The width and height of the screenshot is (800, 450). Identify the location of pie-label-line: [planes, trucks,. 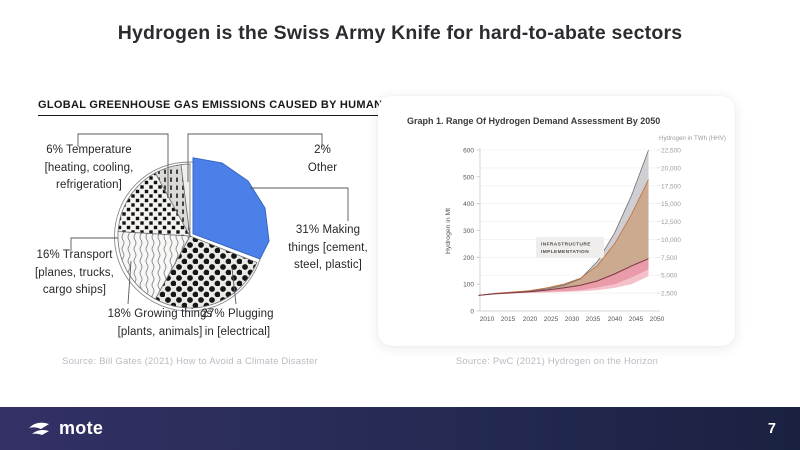
(74, 272).